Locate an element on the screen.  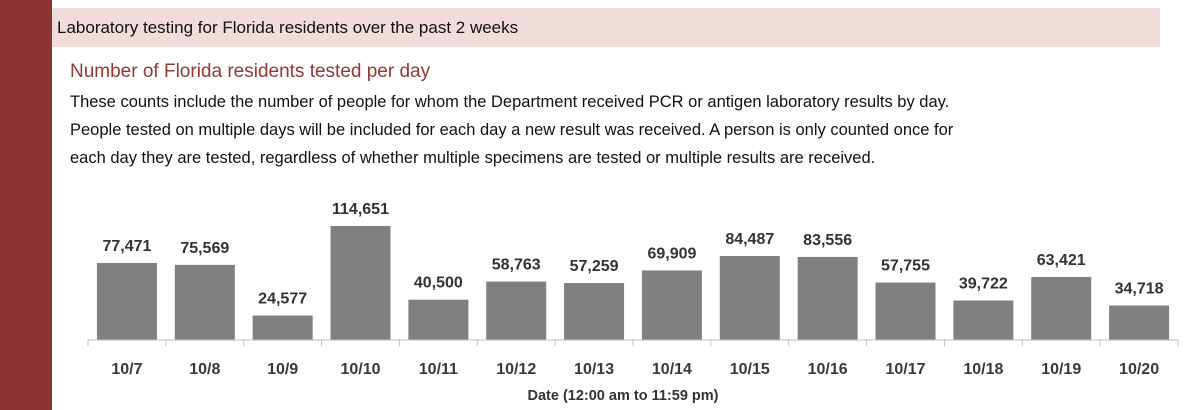
bar-value-label: 84,487 is located at coordinates (749, 239).